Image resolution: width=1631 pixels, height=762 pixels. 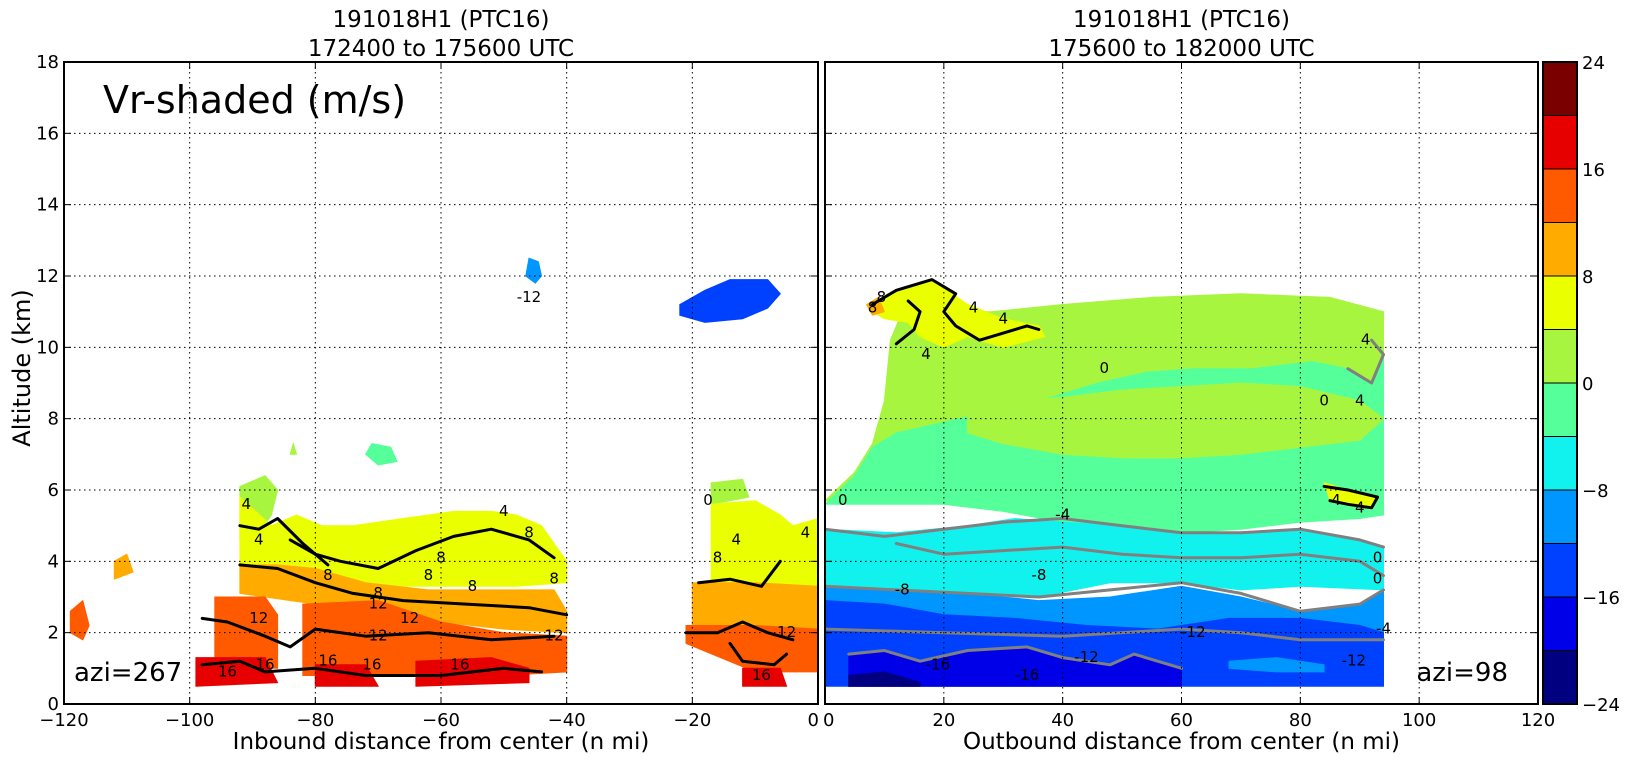 What do you see at coordinates (692, 720) in the screenshot?
I see `x-tick-label: −20` at bounding box center [692, 720].